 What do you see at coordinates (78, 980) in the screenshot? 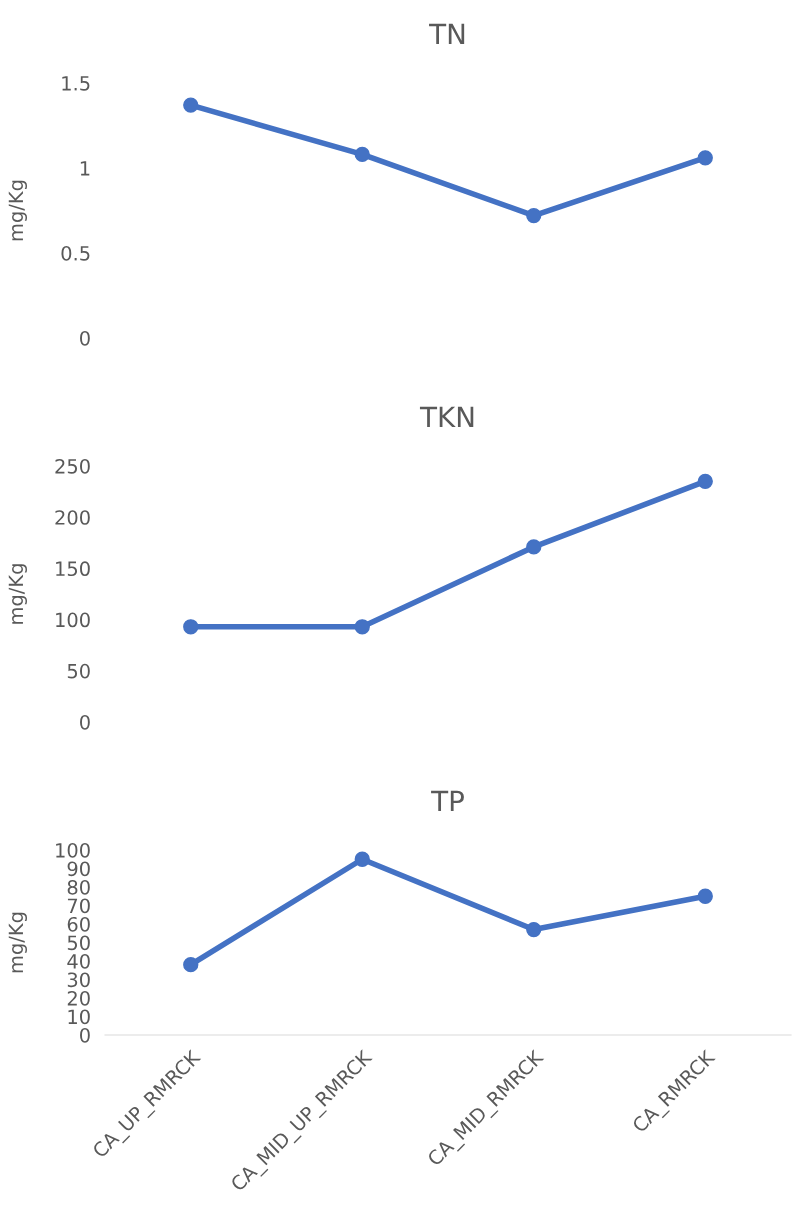
I see `y-tick-label: 30` at bounding box center [78, 980].